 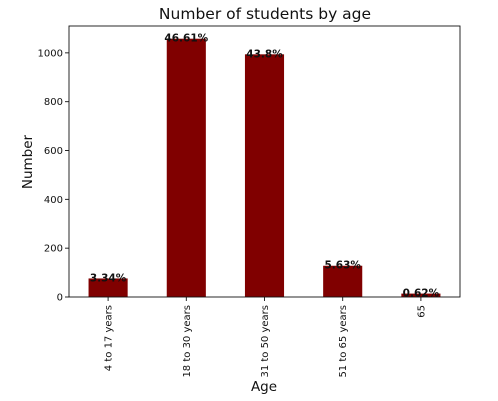 I want to click on data-label-2: 43.8%, so click(x=264, y=54).